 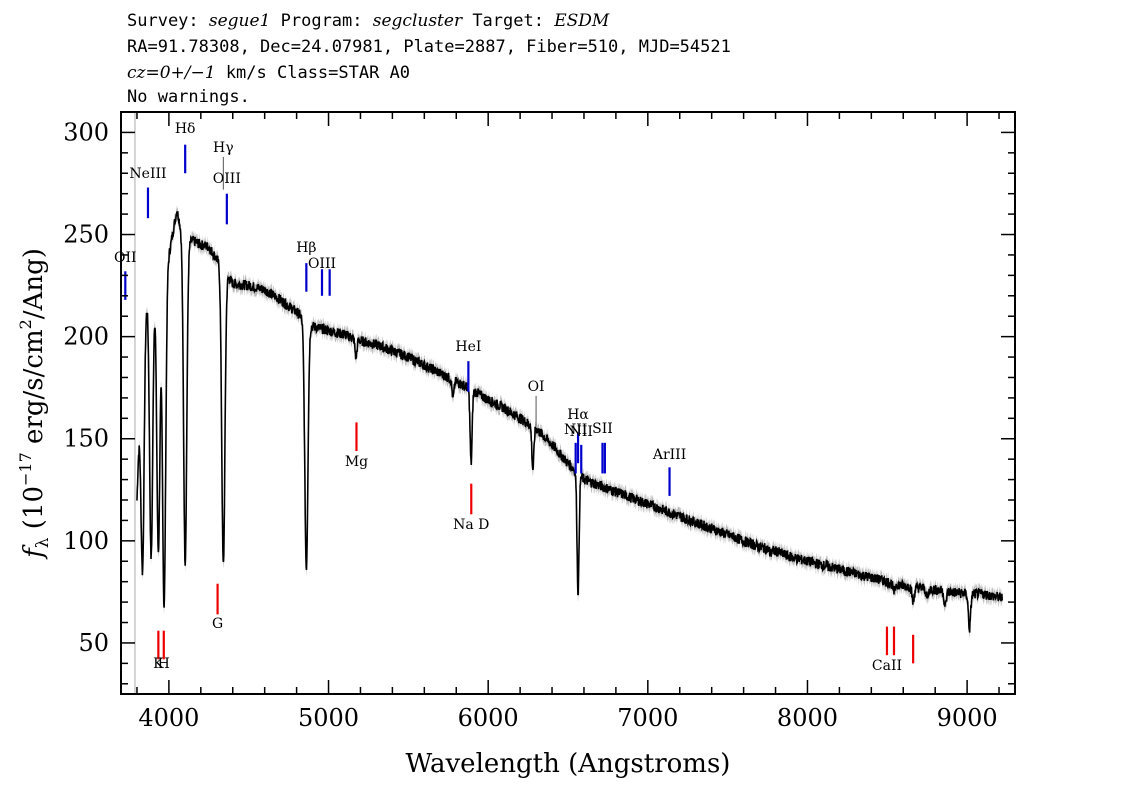 I want to click on y-tick-label: 50, so click(x=93, y=643).